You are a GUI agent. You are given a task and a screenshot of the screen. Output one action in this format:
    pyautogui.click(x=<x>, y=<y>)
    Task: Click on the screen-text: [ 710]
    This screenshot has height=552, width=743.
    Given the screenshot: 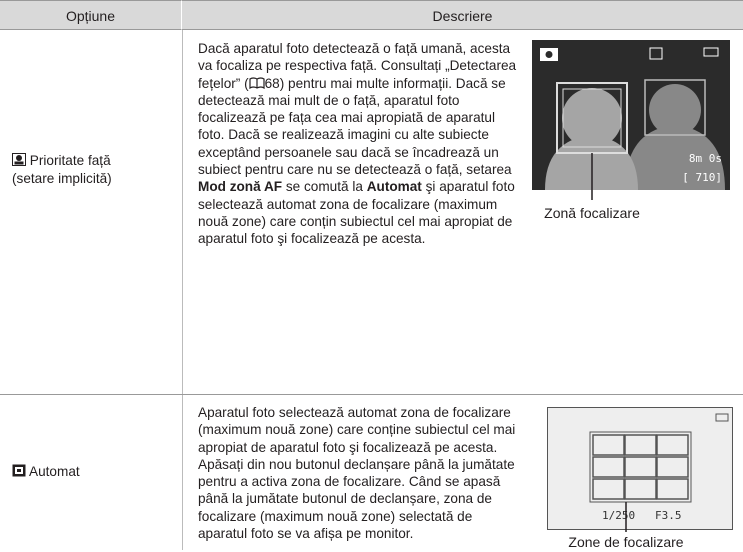 What is the action you would take?
    pyautogui.click(x=702, y=177)
    